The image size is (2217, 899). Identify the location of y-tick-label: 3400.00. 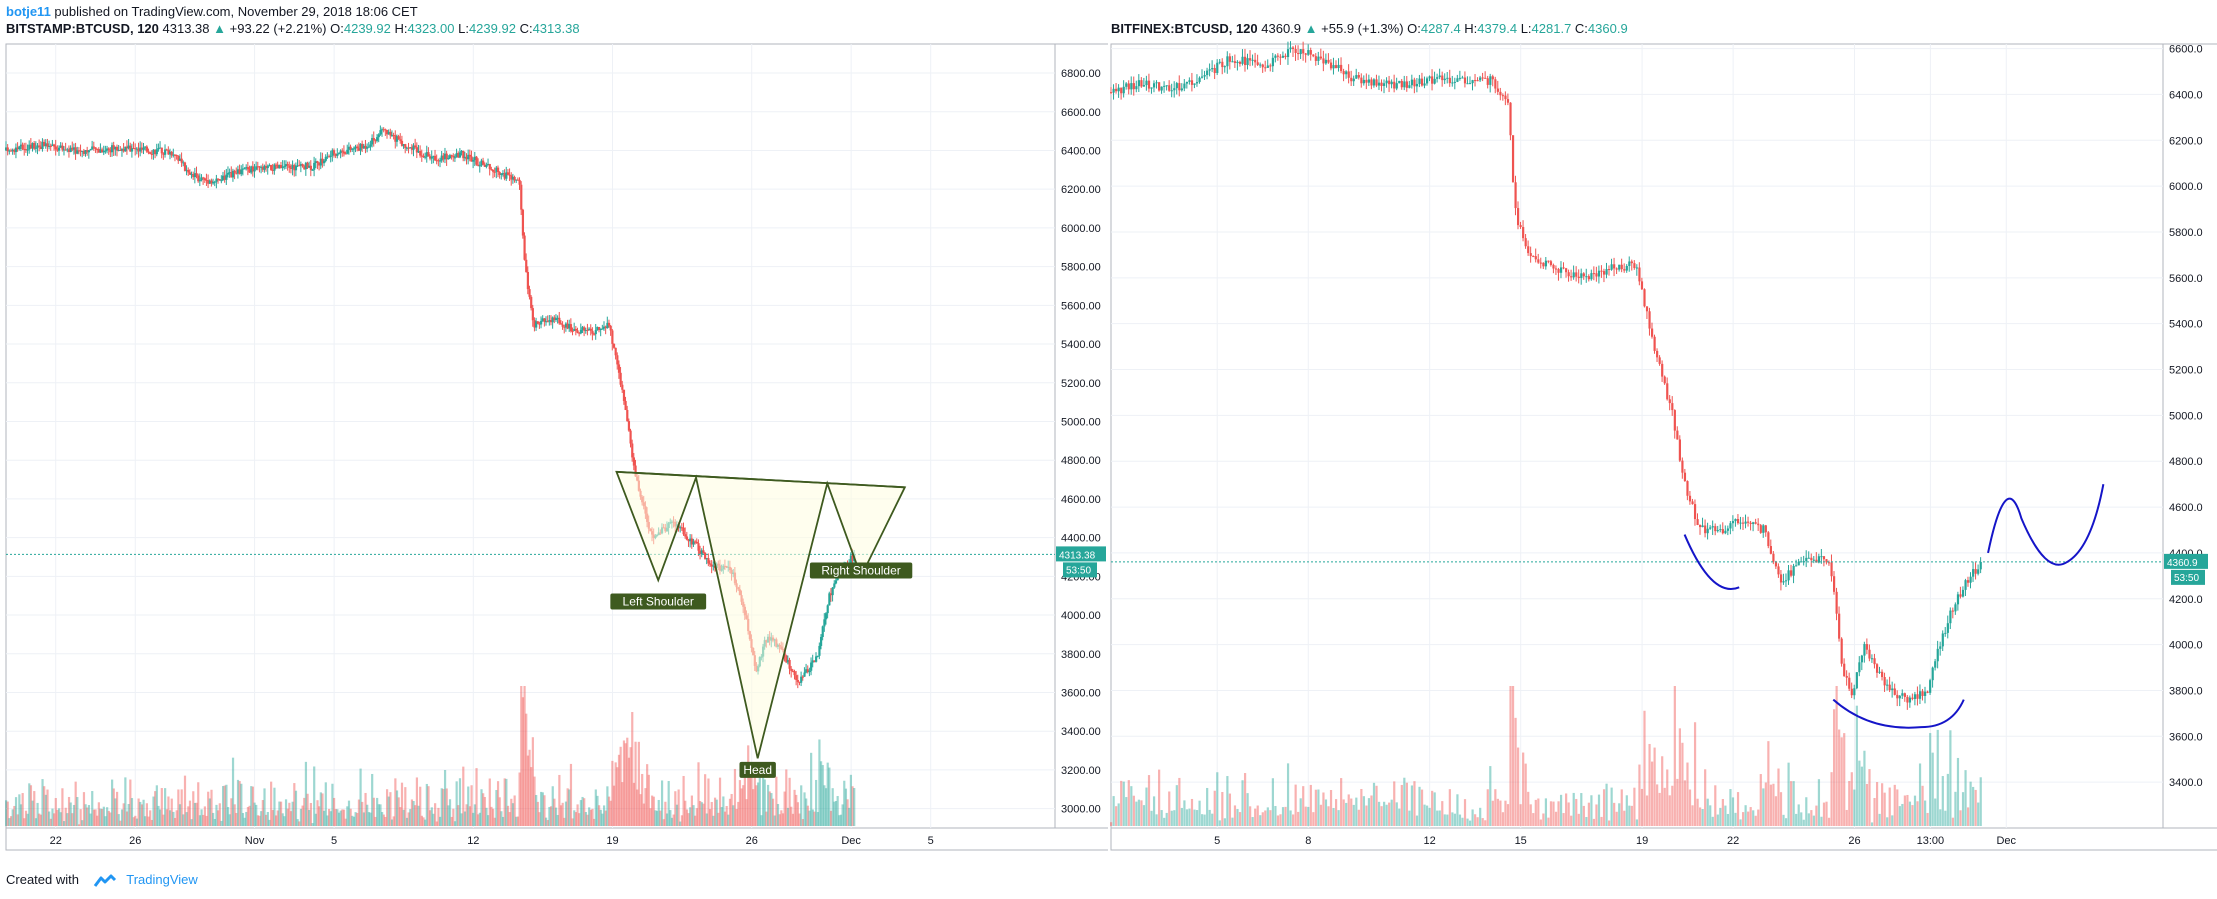
(1081, 732).